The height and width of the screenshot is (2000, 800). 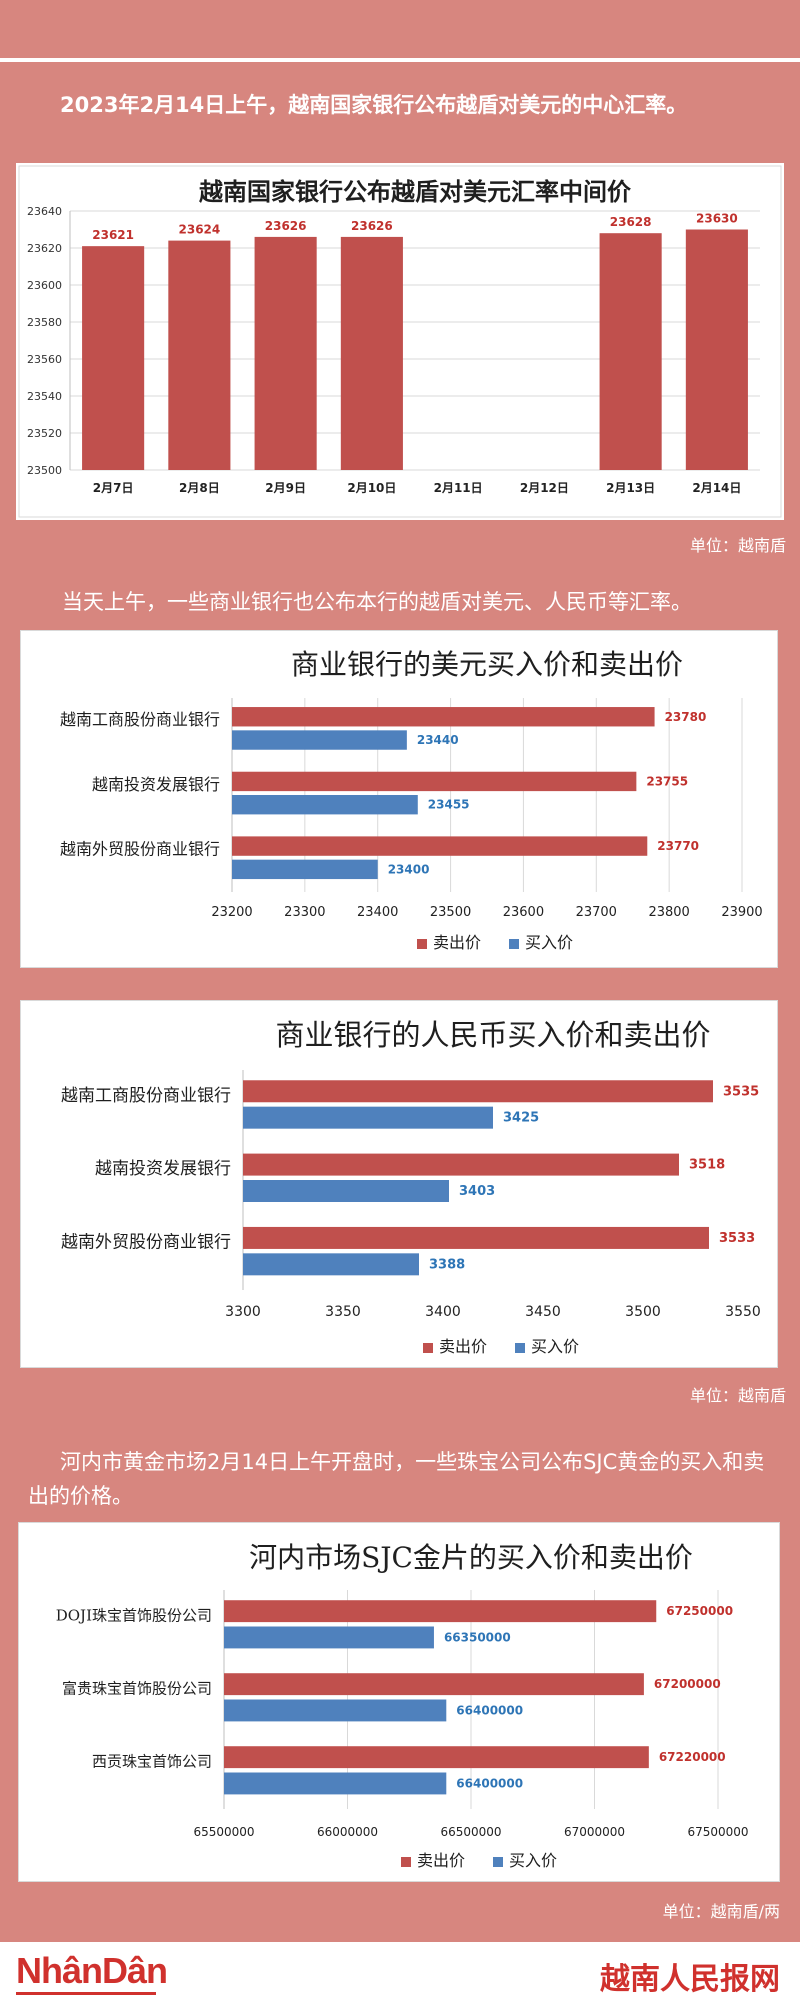 I want to click on x-tick-label: 2月10日, so click(x=371, y=488).